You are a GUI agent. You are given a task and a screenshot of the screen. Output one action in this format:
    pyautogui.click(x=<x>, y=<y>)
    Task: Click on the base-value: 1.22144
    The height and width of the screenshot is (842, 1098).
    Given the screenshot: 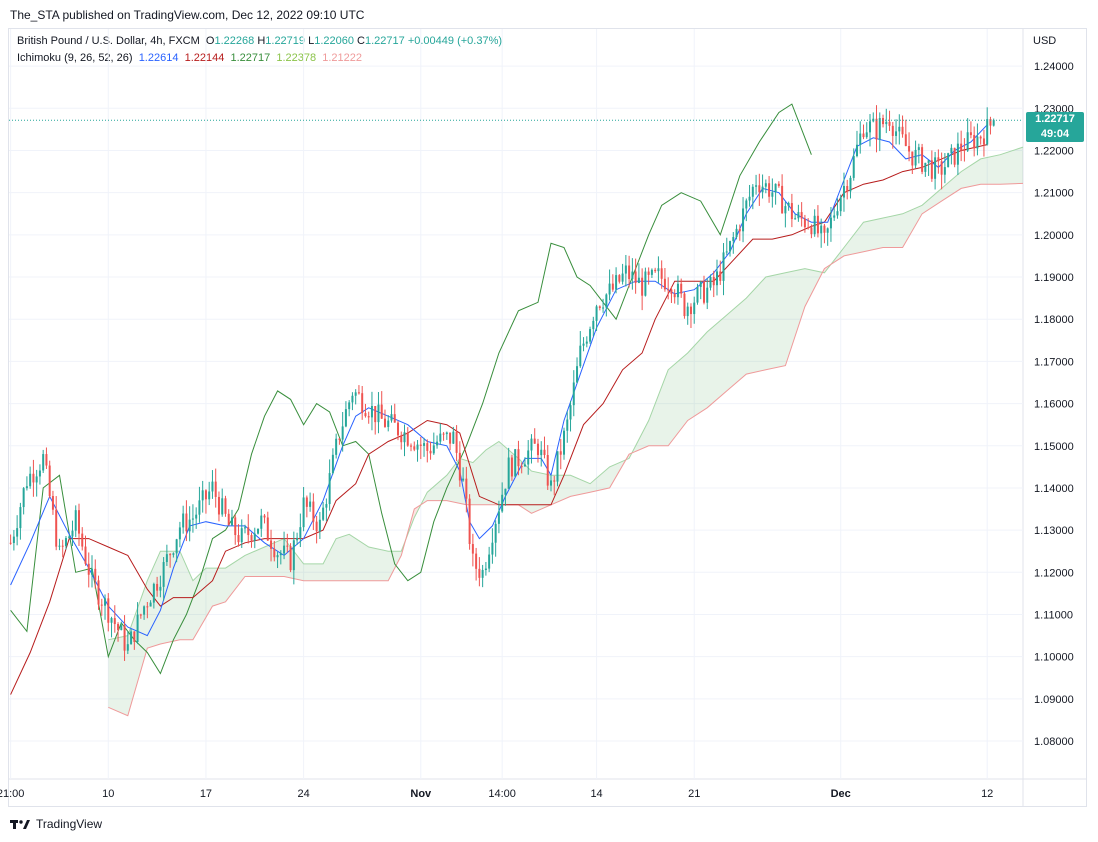 What is the action you would take?
    pyautogui.click(x=204, y=58)
    